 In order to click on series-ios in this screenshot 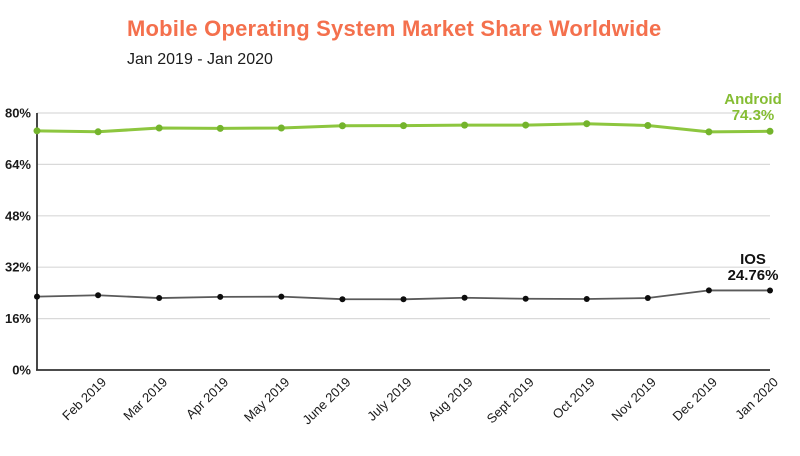, I will do `click(403, 295)`.